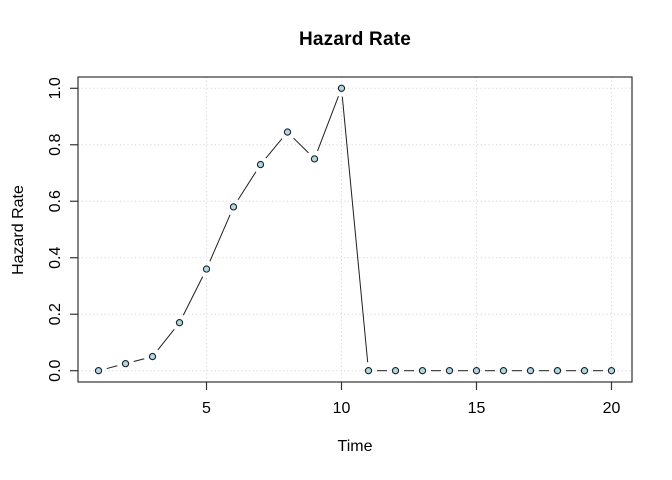 The width and height of the screenshot is (672, 480). I want to click on x-tick-label: 15, so click(477, 408).